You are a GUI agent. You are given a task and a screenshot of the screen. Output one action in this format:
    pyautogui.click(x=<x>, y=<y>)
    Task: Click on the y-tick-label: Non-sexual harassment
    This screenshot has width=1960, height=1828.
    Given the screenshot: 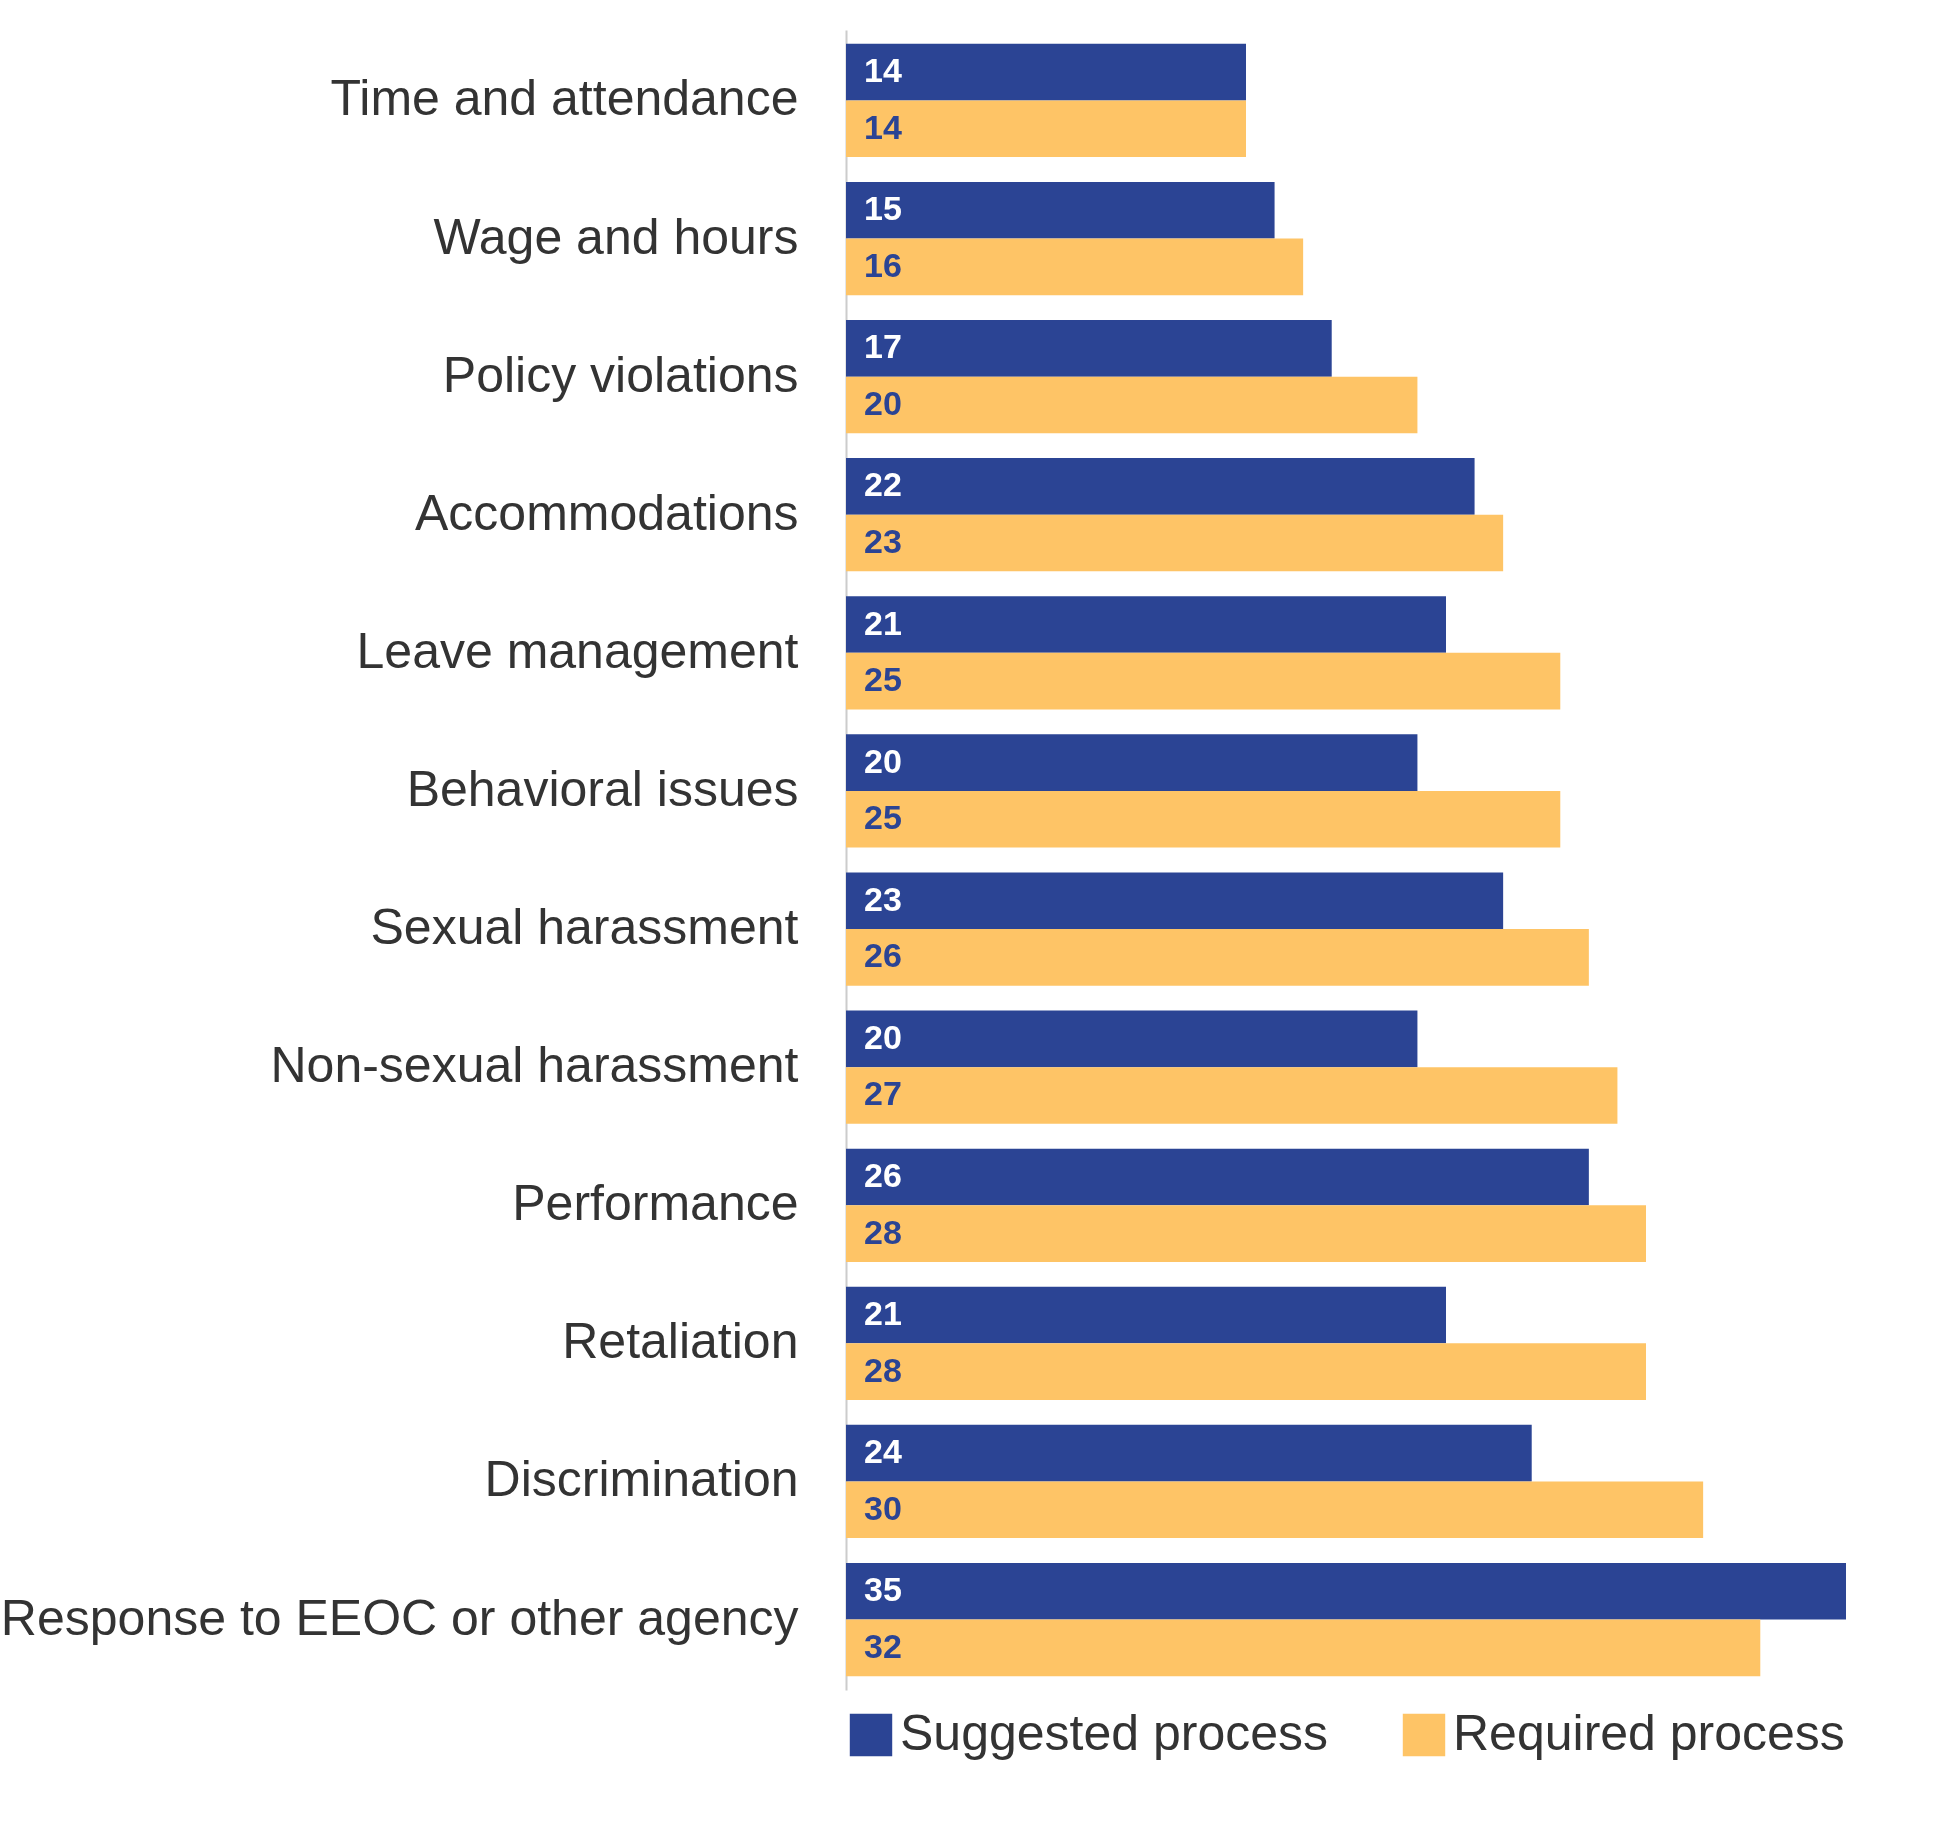 What is the action you would take?
    pyautogui.click(x=534, y=1065)
    